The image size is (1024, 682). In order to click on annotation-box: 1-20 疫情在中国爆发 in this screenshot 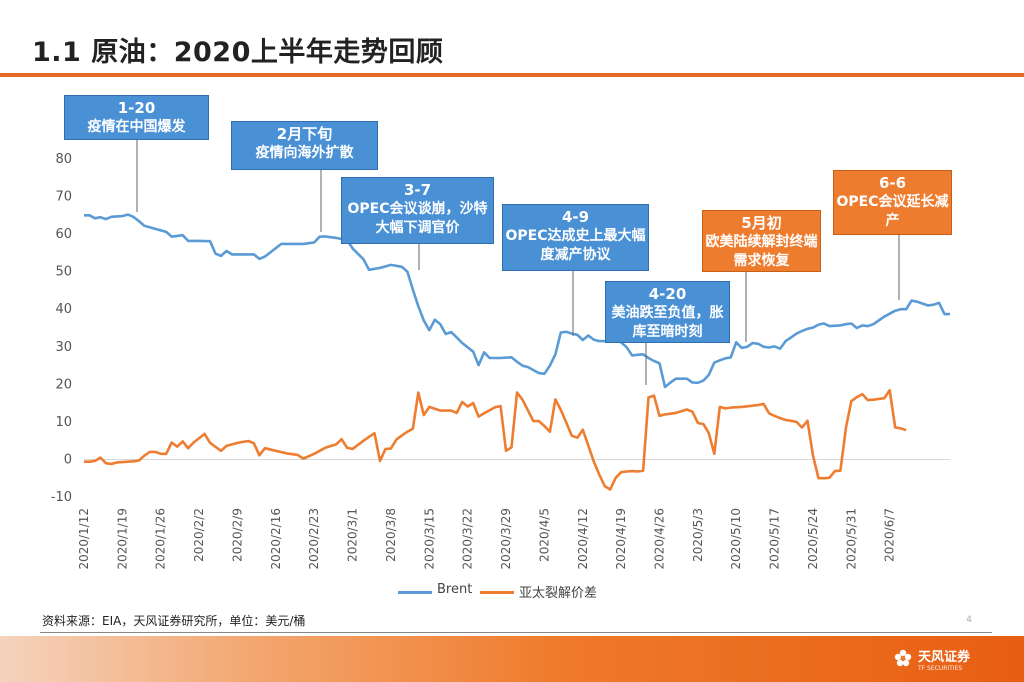, I will do `click(136, 117)`.